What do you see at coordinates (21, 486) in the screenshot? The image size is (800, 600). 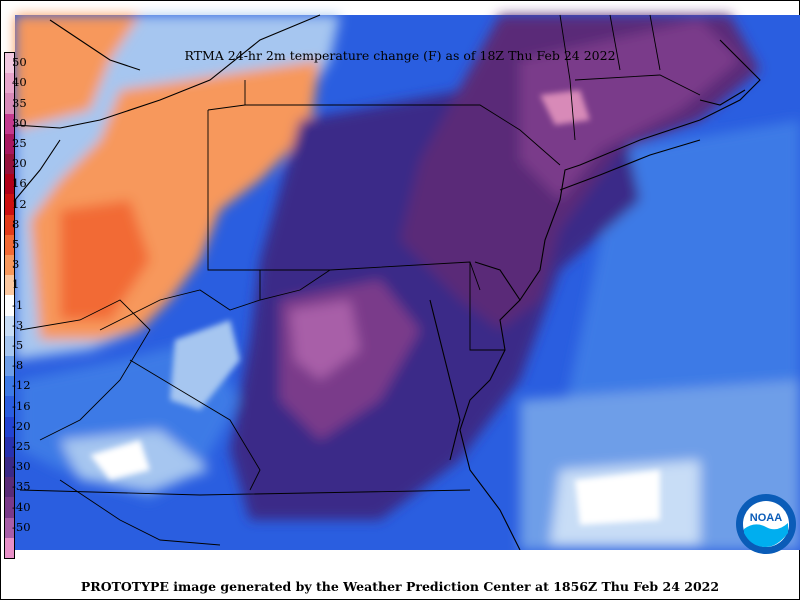 I see `legend-label: -35` at bounding box center [21, 486].